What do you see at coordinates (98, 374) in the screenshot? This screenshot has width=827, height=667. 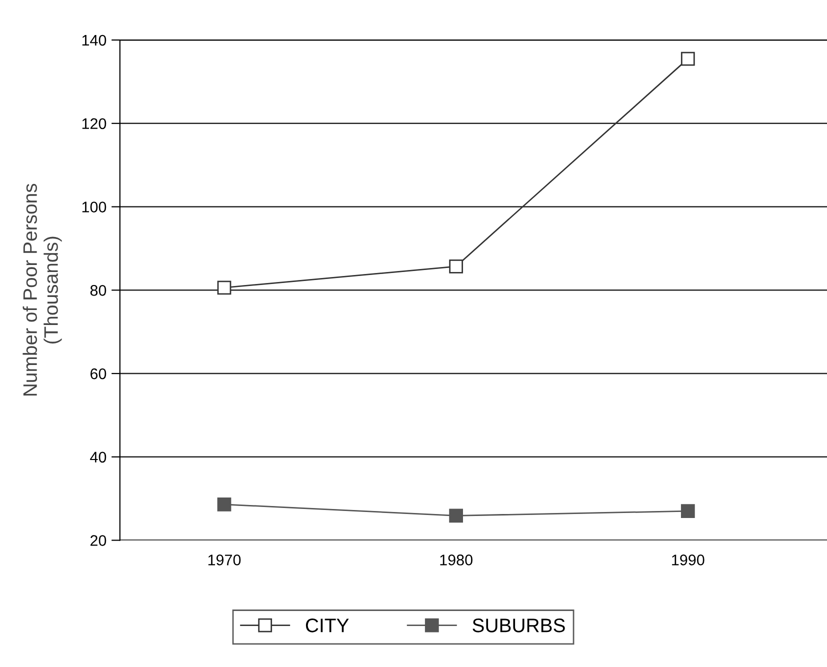 I see `y-tick-label: 60` at bounding box center [98, 374].